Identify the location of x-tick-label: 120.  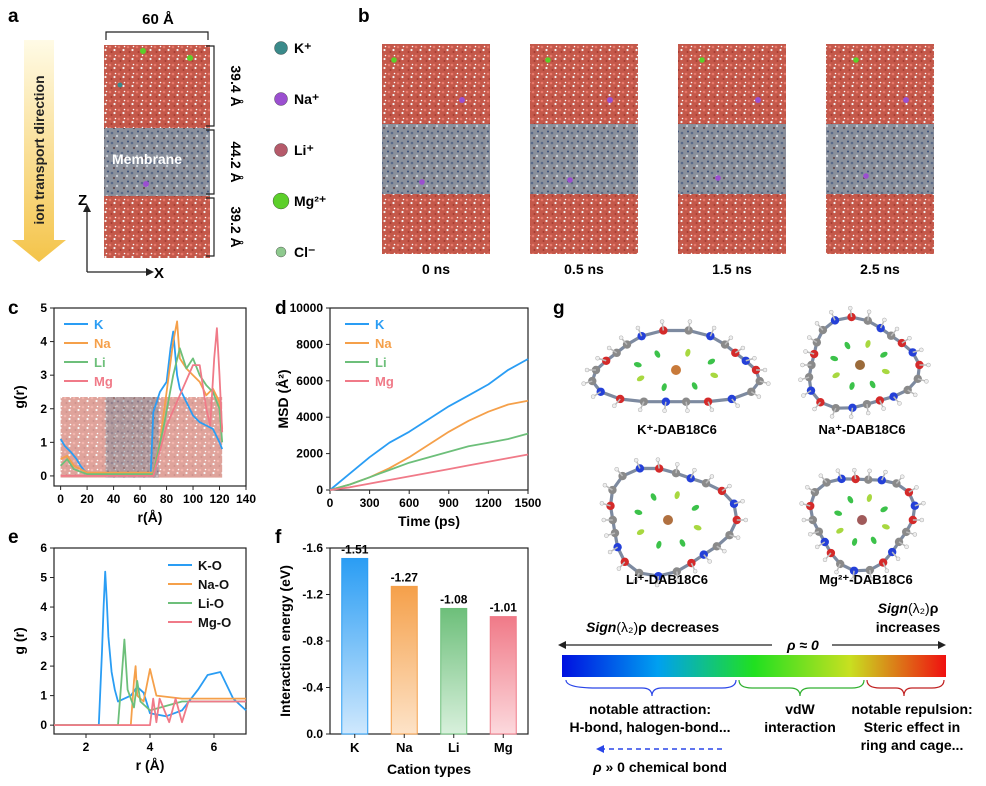
(220, 499).